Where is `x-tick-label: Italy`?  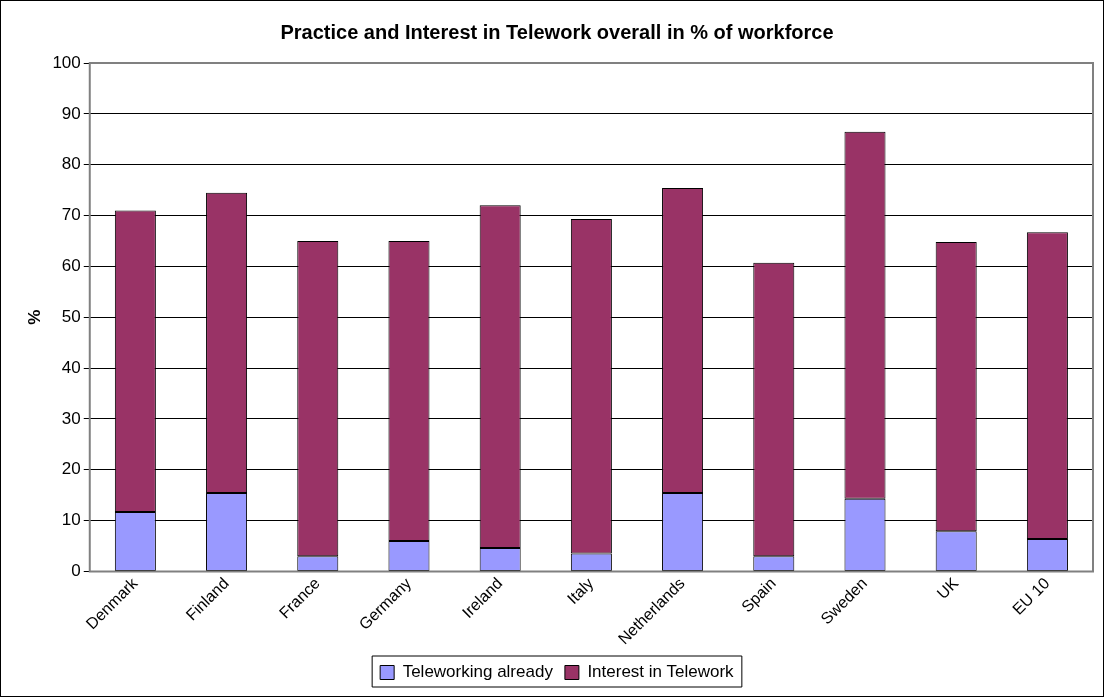 x-tick-label: Italy is located at coordinates (580, 591).